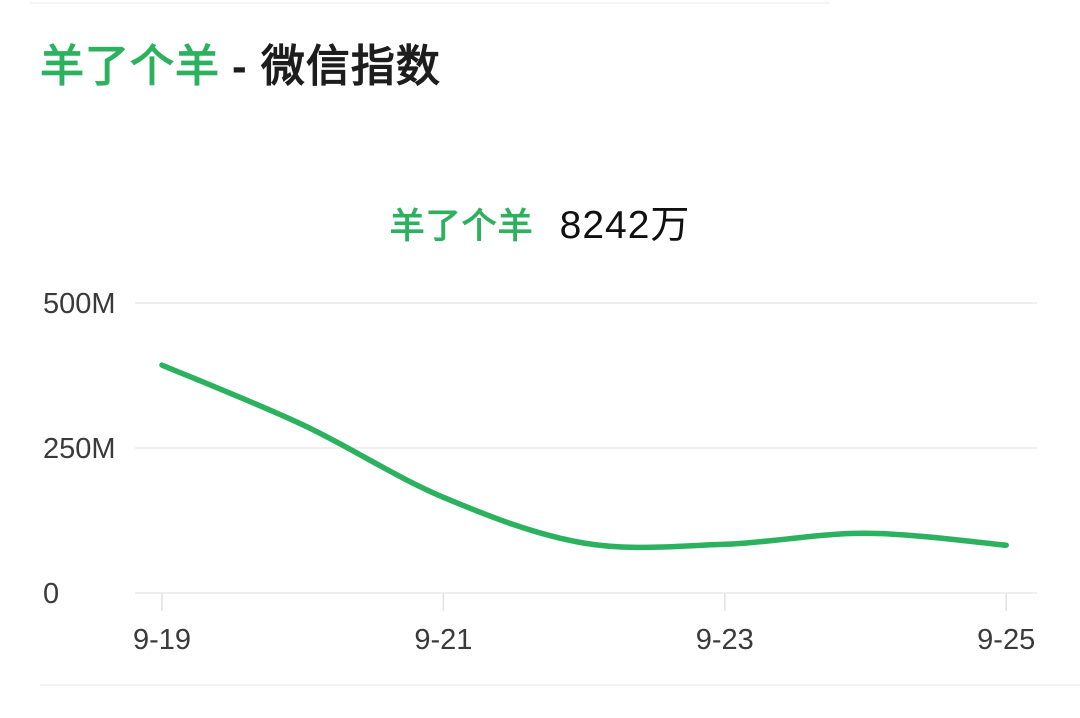  I want to click on x-axis-label: 9-19, so click(162, 640).